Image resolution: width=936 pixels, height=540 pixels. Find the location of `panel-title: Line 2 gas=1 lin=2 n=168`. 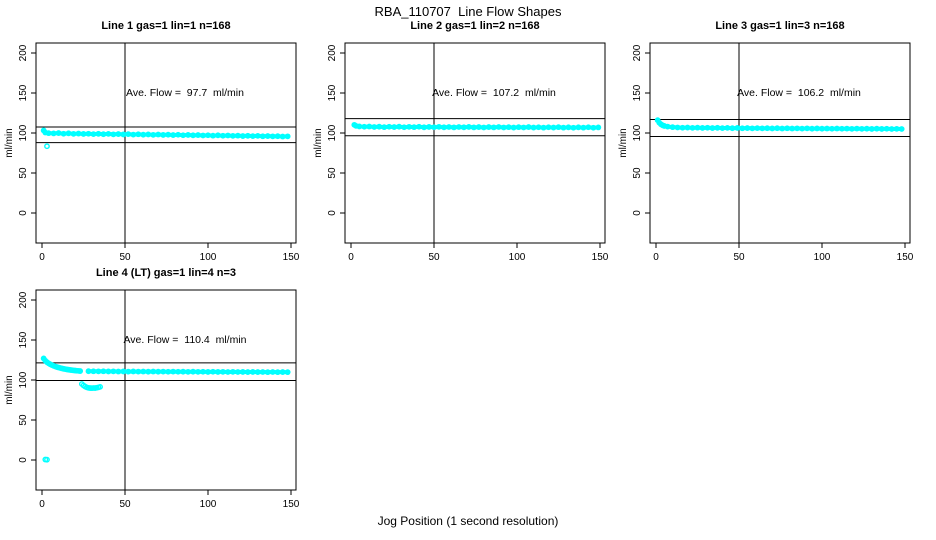

panel-title: Line 2 gas=1 lin=2 n=168 is located at coordinates (475, 26).